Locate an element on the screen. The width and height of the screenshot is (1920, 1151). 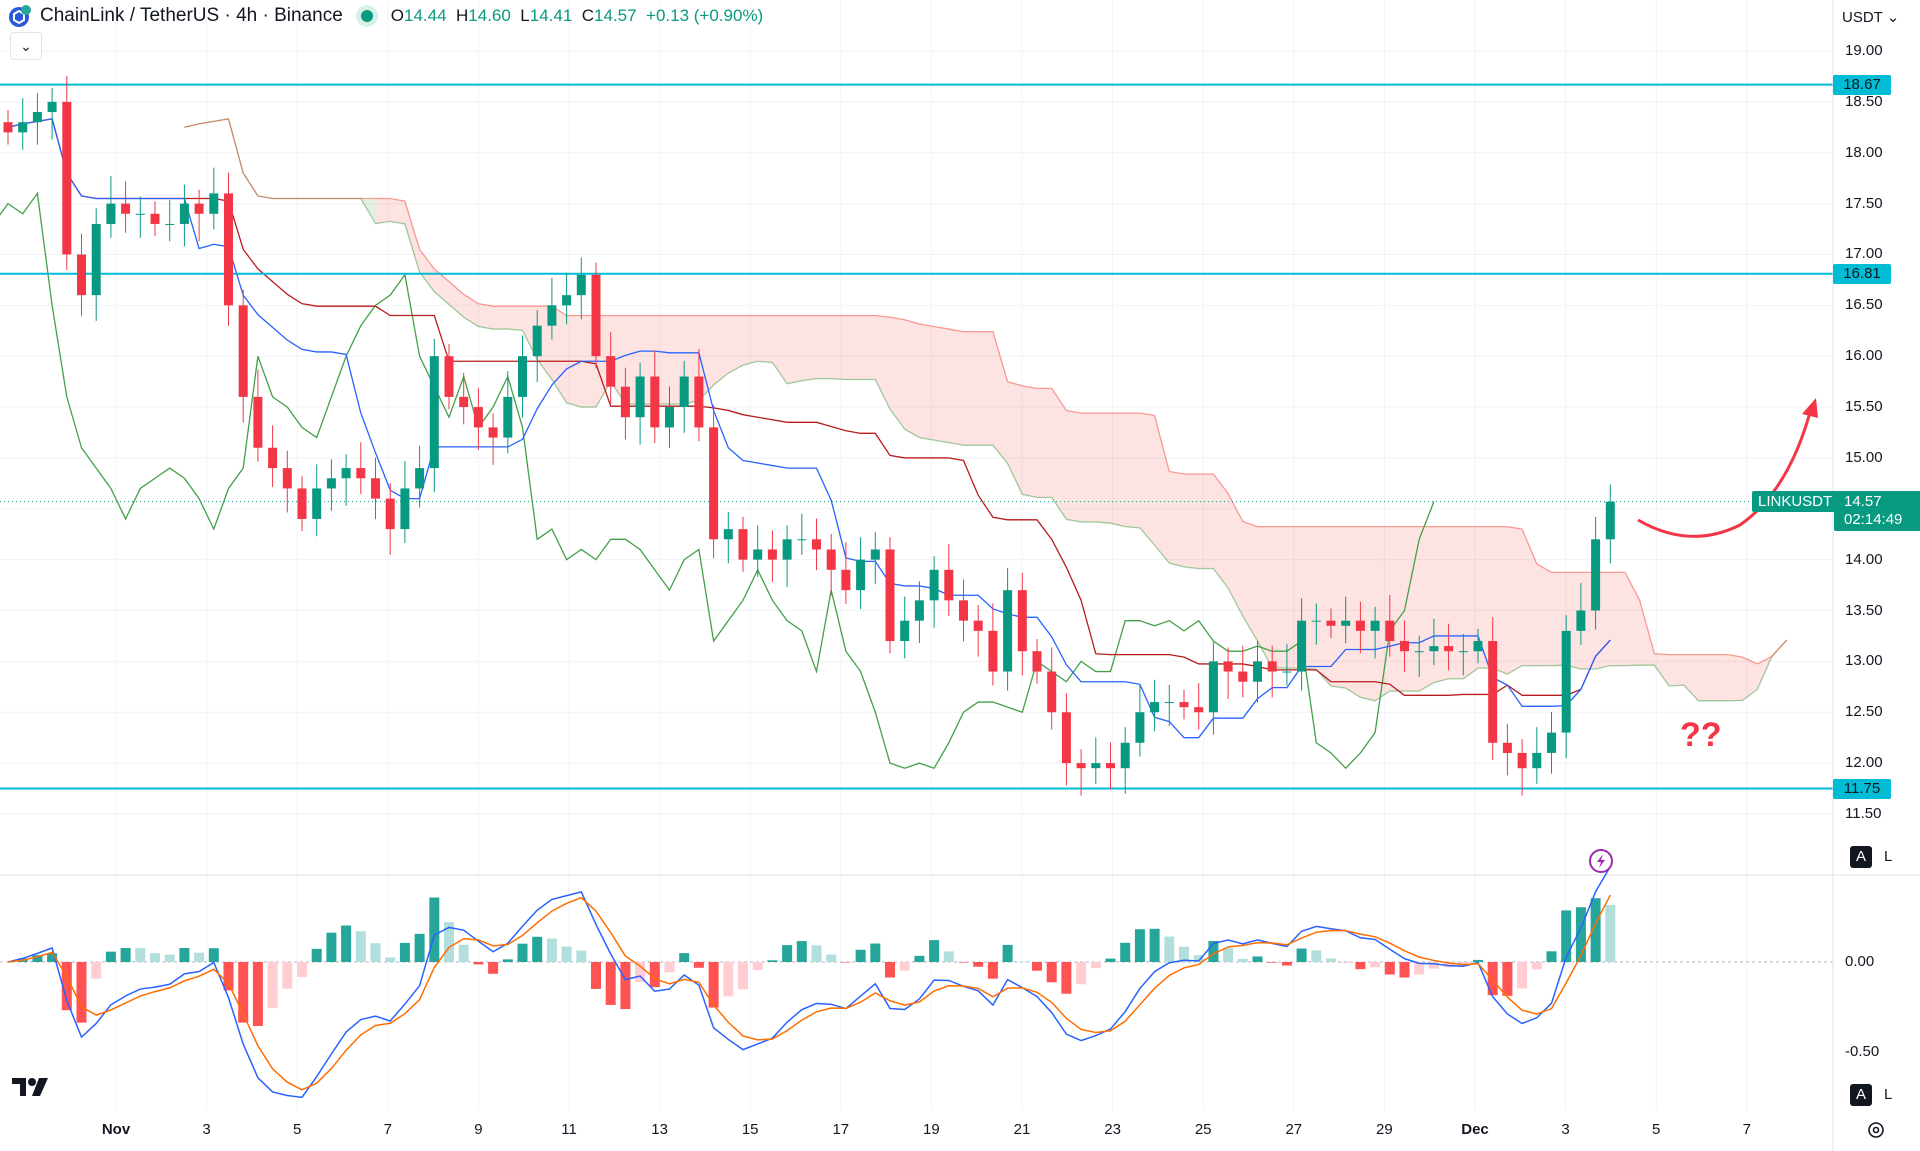
date-tick: 9 is located at coordinates (478, 1129).